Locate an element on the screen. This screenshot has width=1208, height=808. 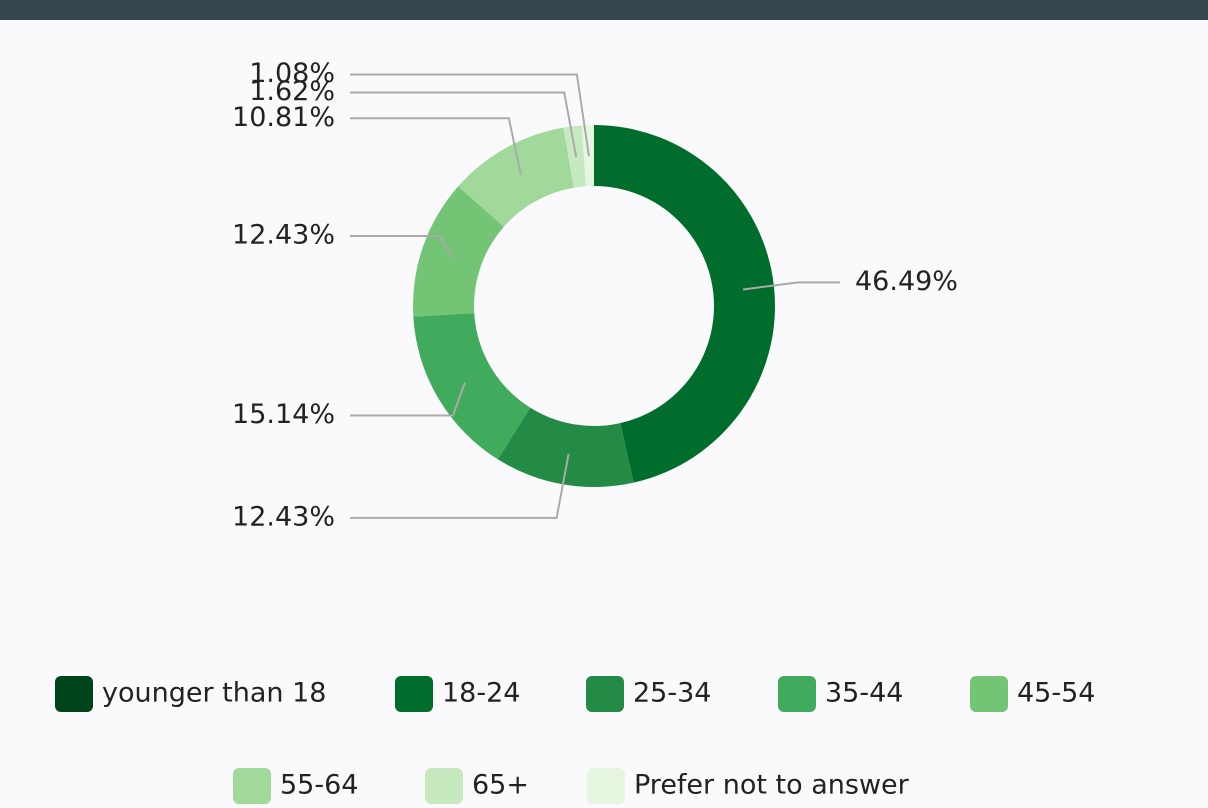
legend-label: 55-64 is located at coordinates (319, 785).